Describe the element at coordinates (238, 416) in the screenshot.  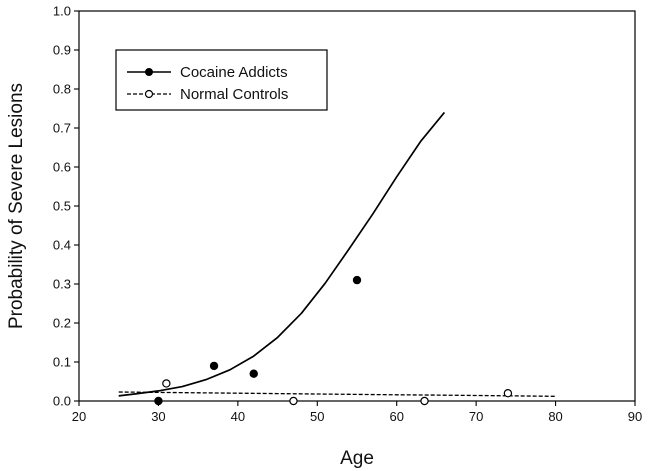
I see `x-tick-label: 40` at that location.